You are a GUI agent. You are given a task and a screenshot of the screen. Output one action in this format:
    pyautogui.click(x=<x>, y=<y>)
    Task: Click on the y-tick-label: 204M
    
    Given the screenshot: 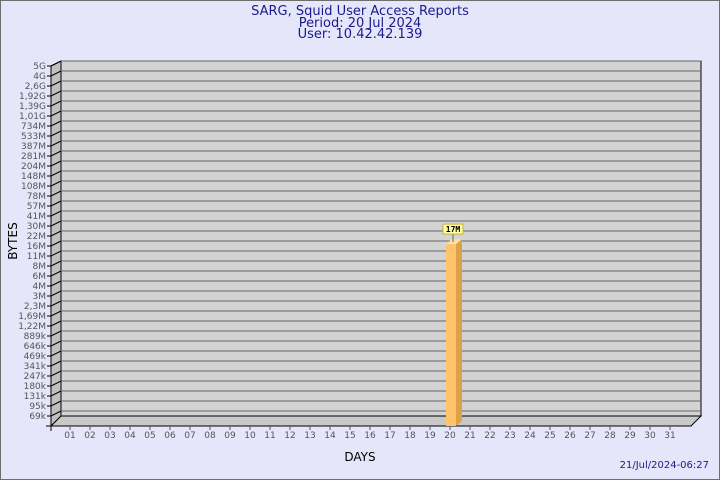 What is the action you would take?
    pyautogui.click(x=33, y=167)
    